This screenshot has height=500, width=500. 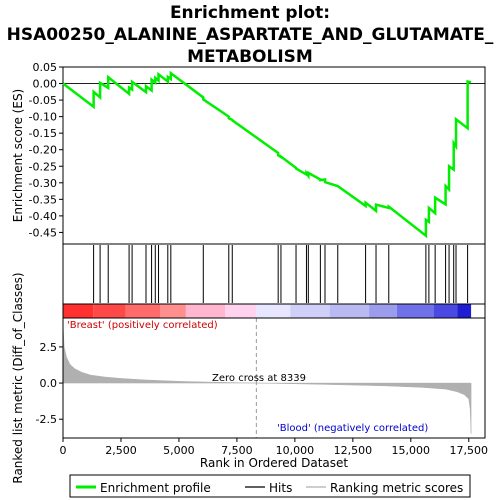 I want to click on x-tick-label: 10,000, so click(x=295, y=450).